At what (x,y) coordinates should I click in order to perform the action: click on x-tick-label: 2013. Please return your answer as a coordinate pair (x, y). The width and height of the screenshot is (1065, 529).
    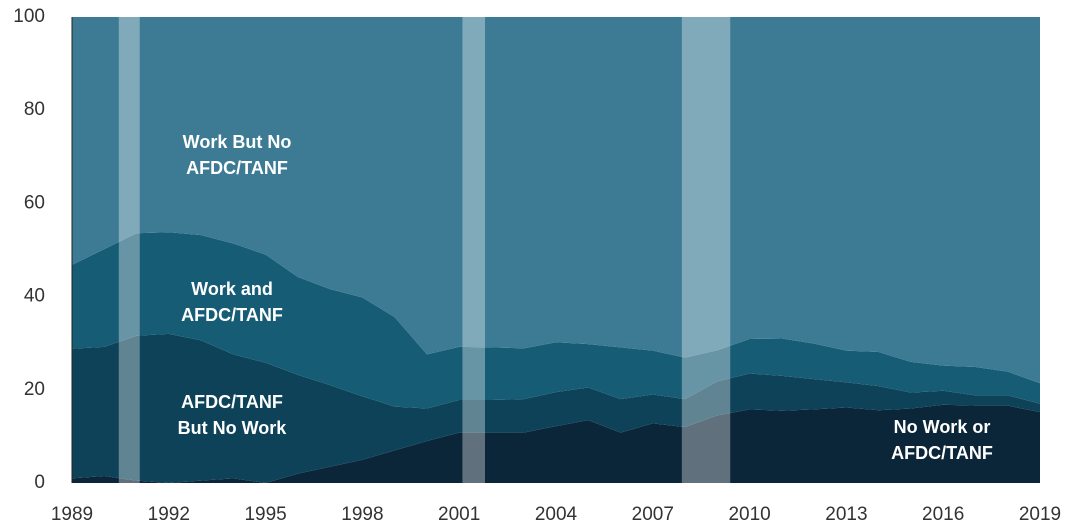
    Looking at the image, I should click on (846, 514).